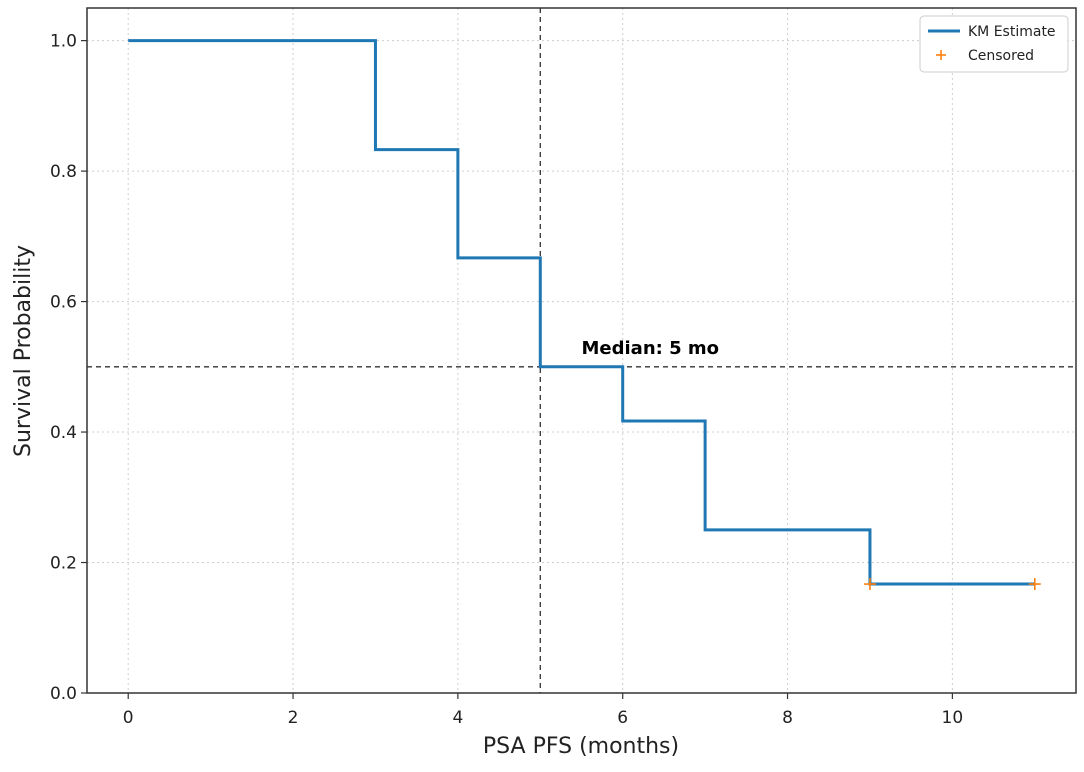 This screenshot has width=1084, height=772. I want to click on y-axis-label: Survival Probability, so click(23, 351).